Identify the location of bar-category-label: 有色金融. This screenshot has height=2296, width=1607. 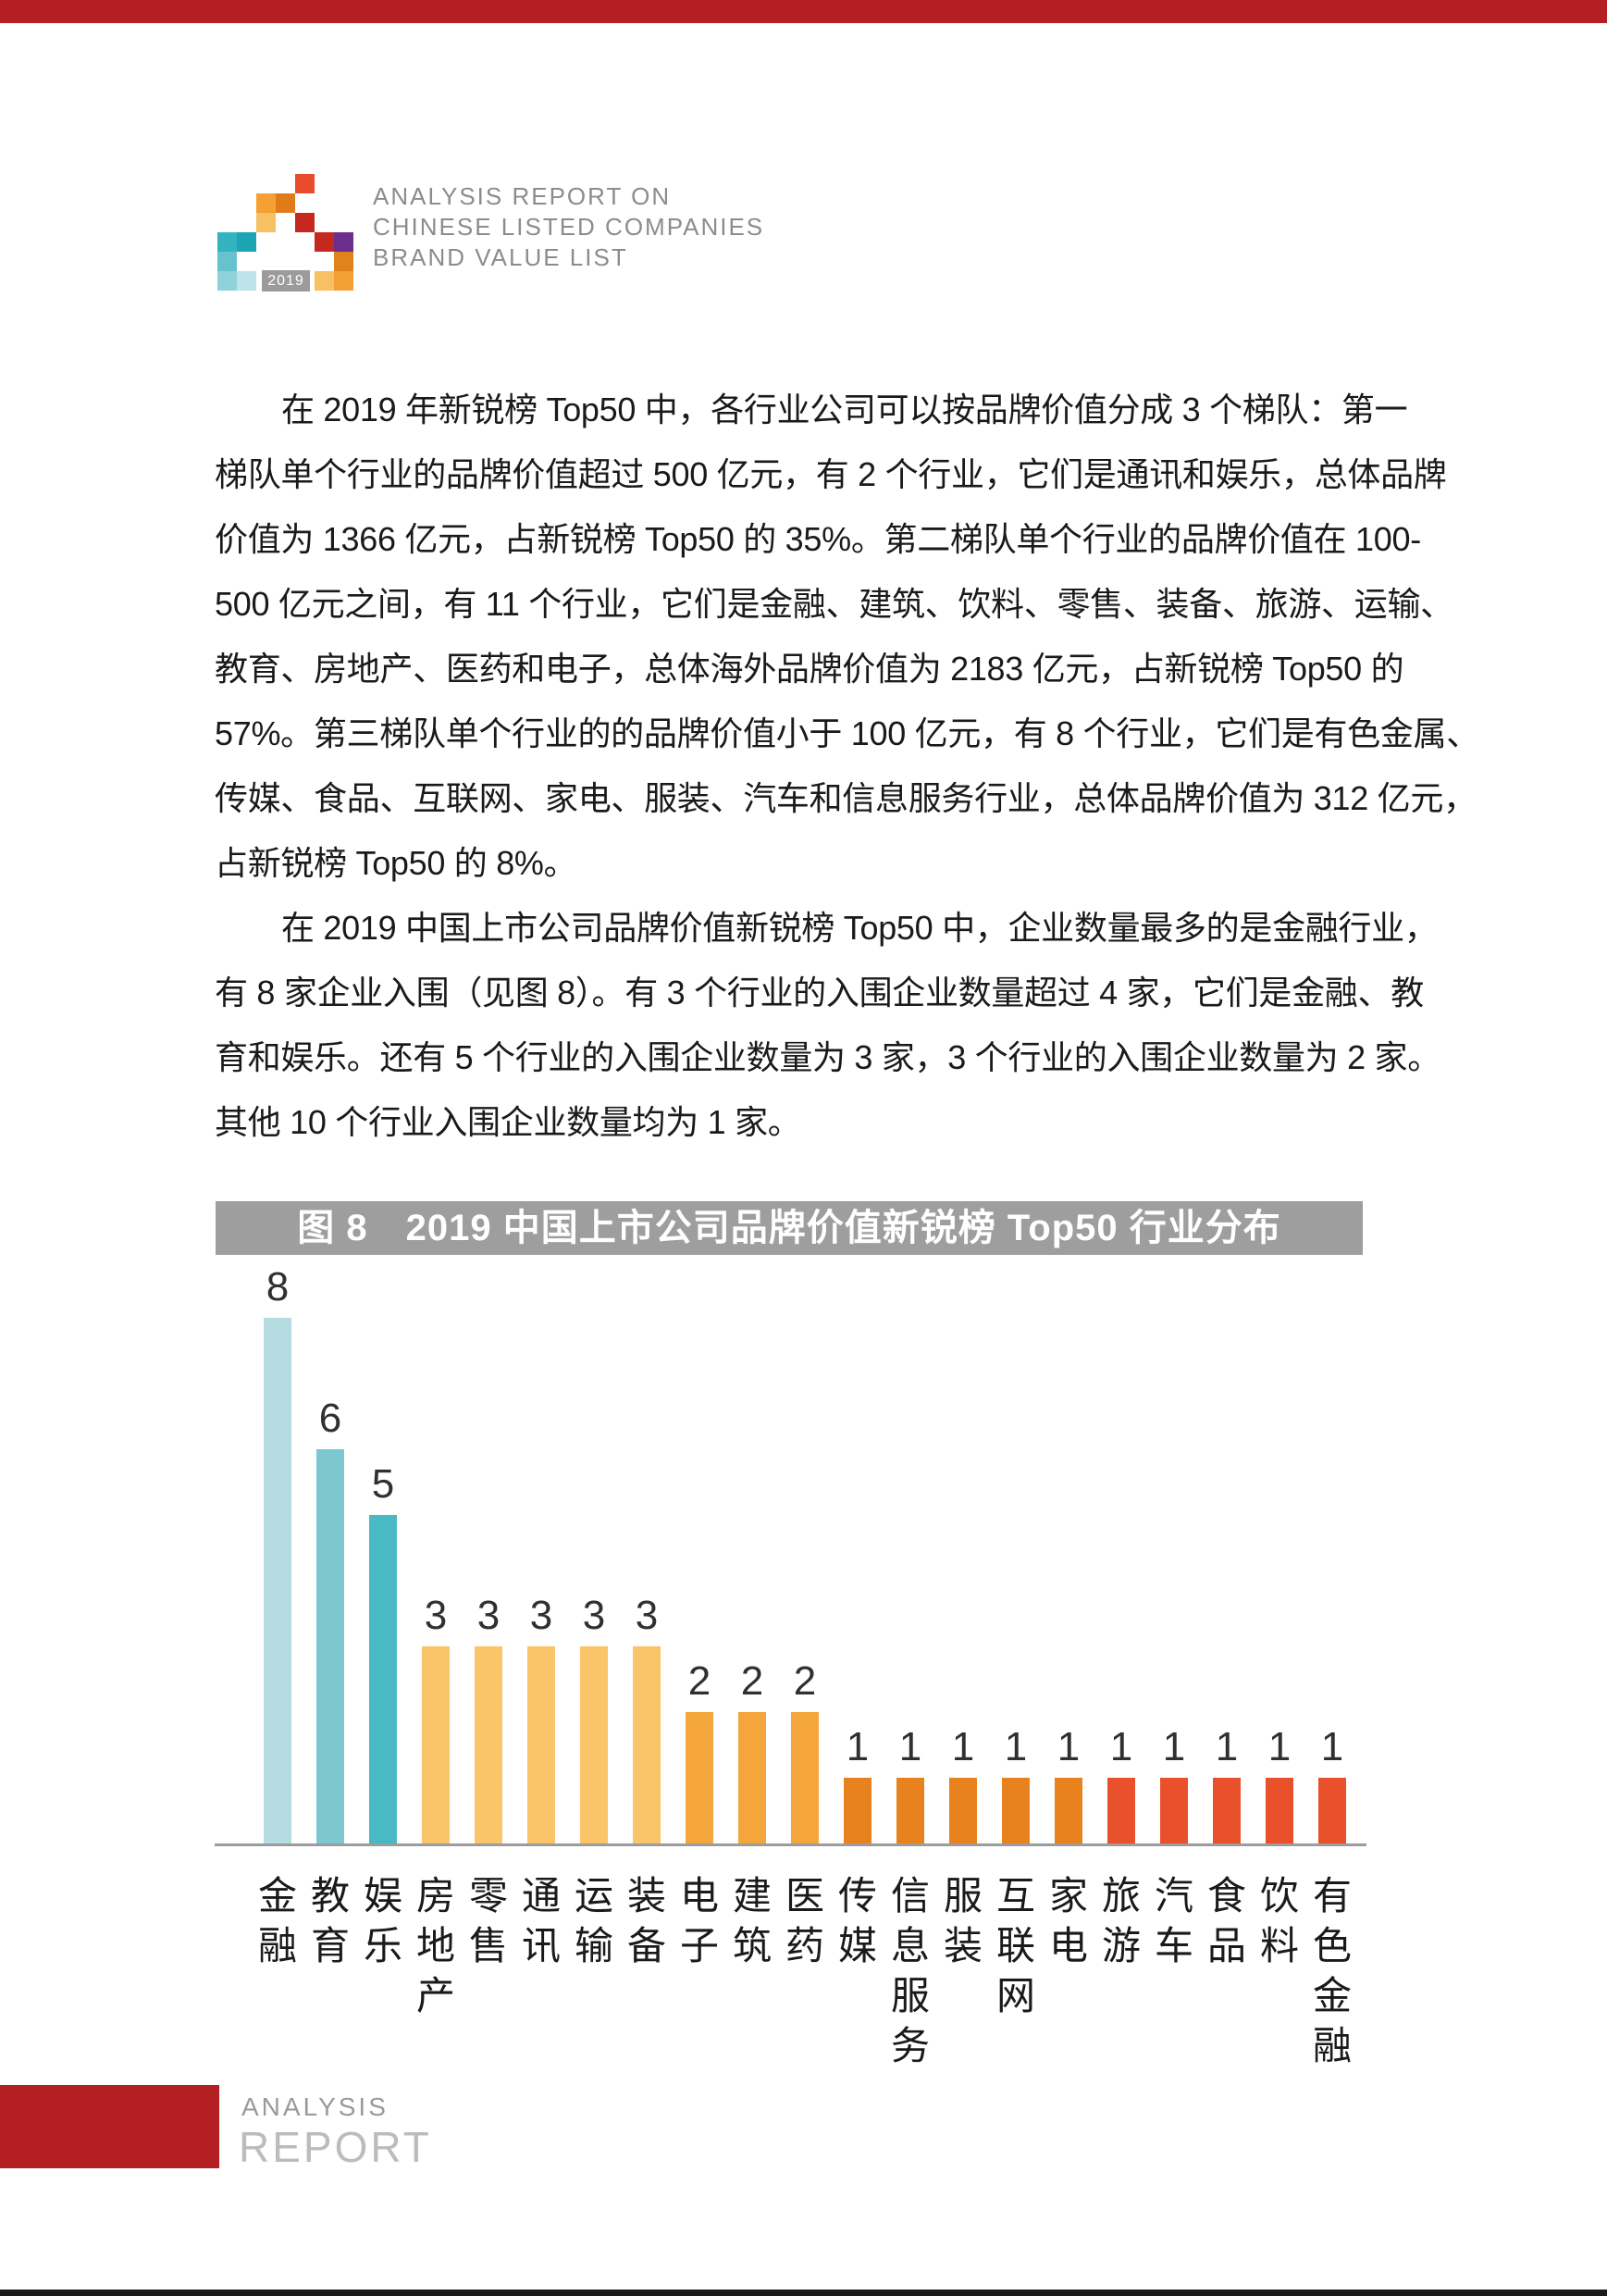
(1332, 1971).